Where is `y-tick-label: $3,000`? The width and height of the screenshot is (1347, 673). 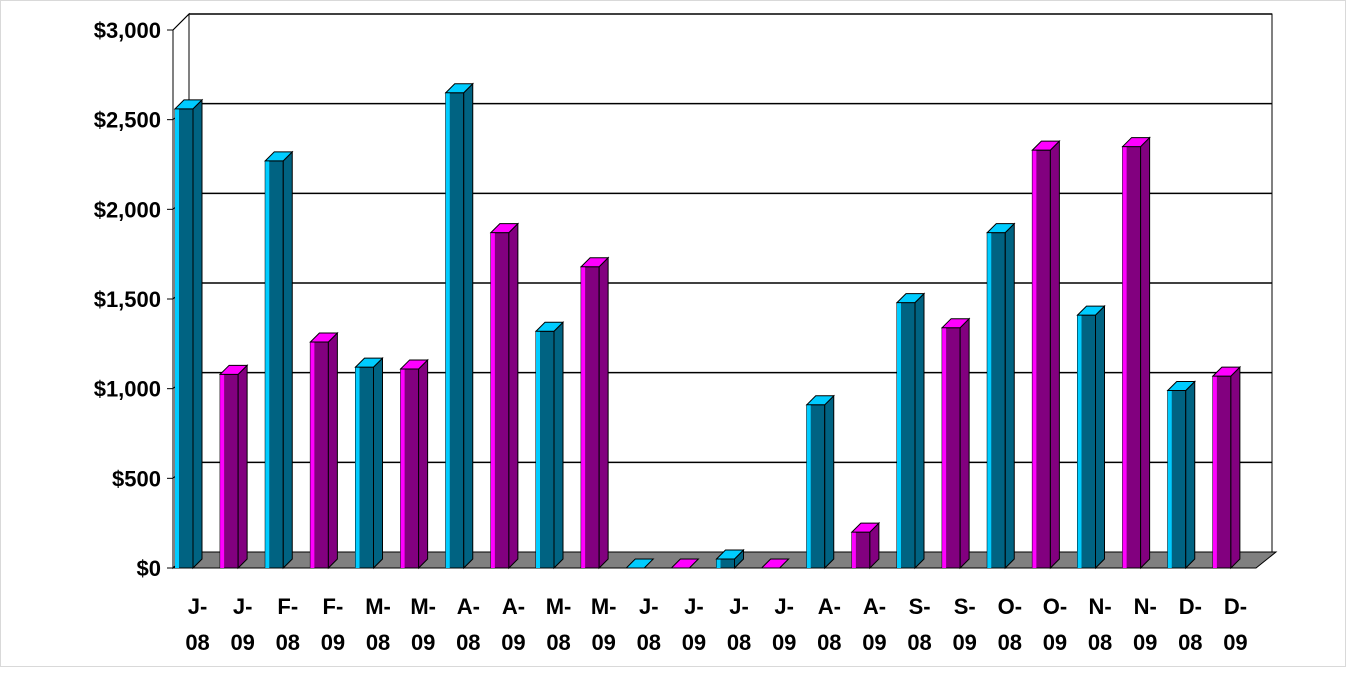
y-tick-label: $3,000 is located at coordinates (127, 30).